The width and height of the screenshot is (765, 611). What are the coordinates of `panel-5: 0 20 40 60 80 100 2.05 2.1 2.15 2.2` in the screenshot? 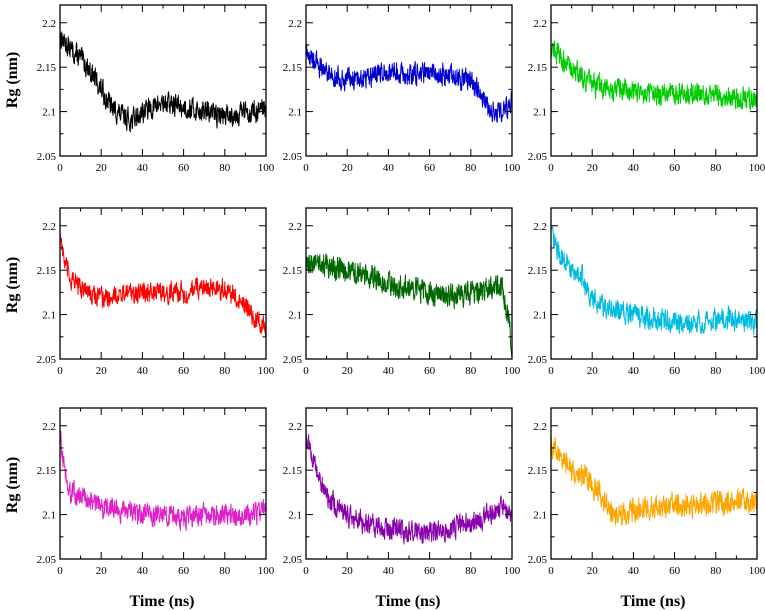 It's located at (402, 292).